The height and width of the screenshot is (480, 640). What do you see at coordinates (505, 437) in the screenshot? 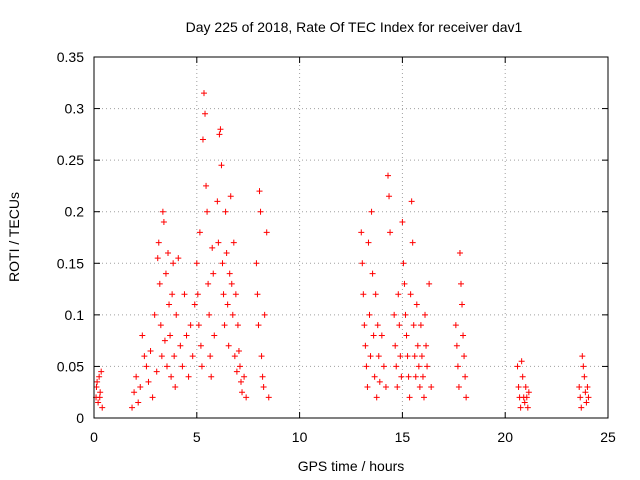
I see `x-tick-label: 20` at bounding box center [505, 437].